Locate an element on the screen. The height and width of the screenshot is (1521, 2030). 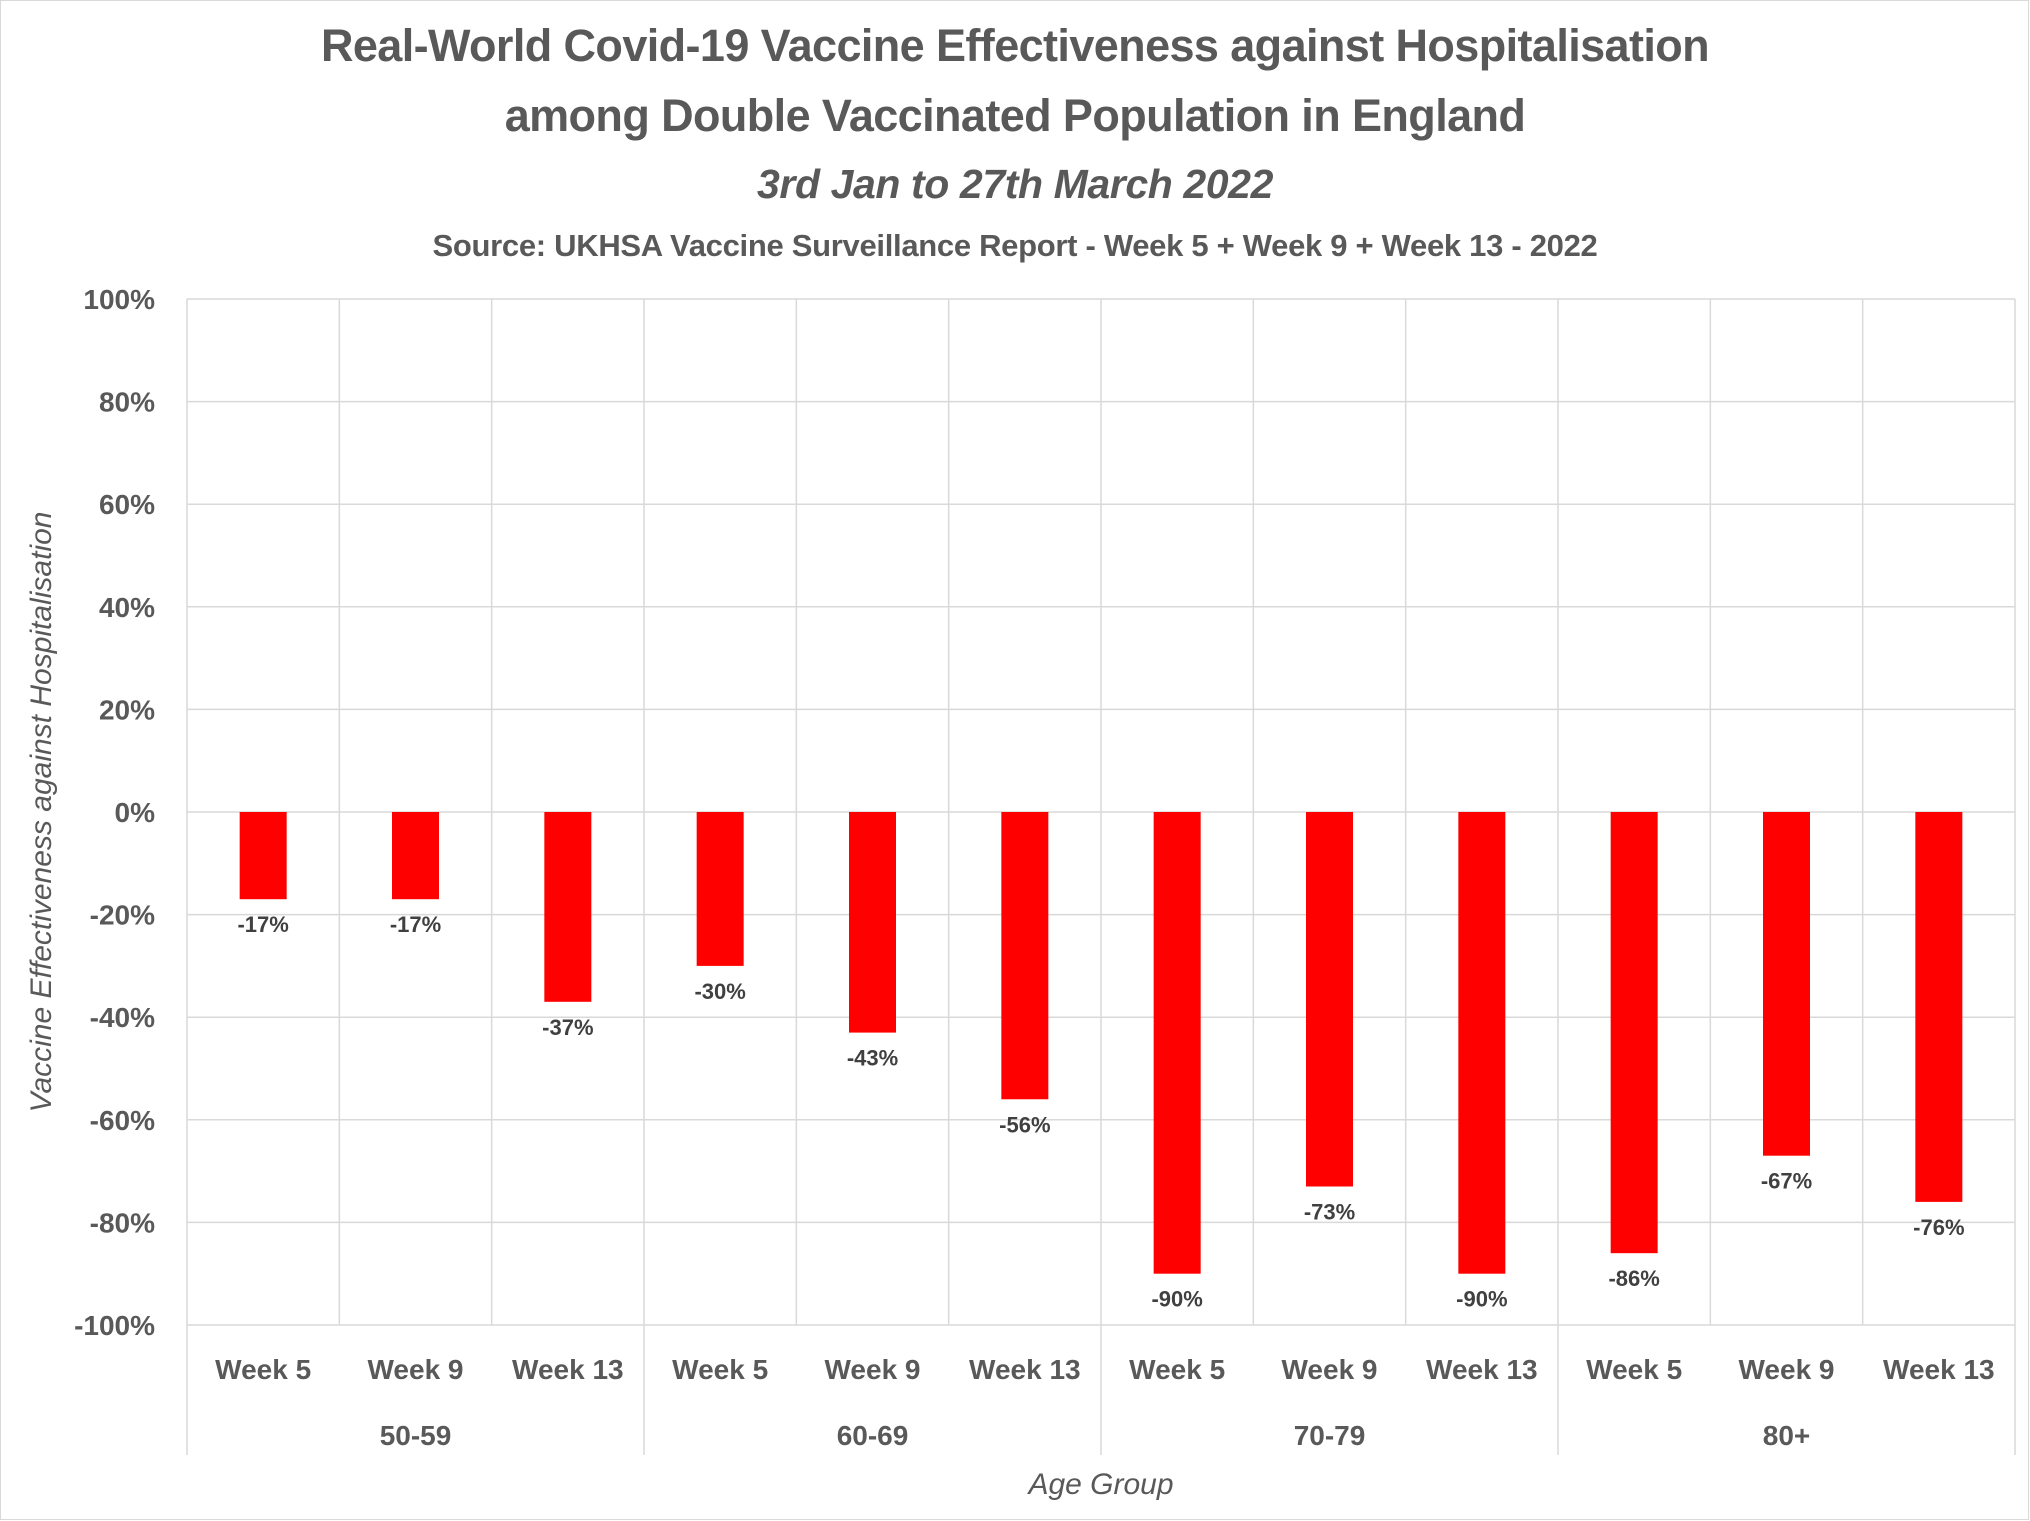
y-tick-label: 0% is located at coordinates (135, 812).